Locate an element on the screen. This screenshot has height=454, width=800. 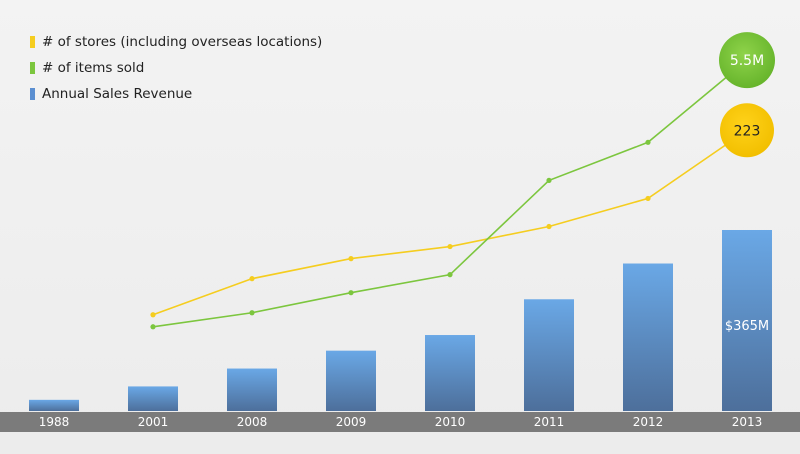
legend-item-items-sold: # of items sold is located at coordinates (176, 68).